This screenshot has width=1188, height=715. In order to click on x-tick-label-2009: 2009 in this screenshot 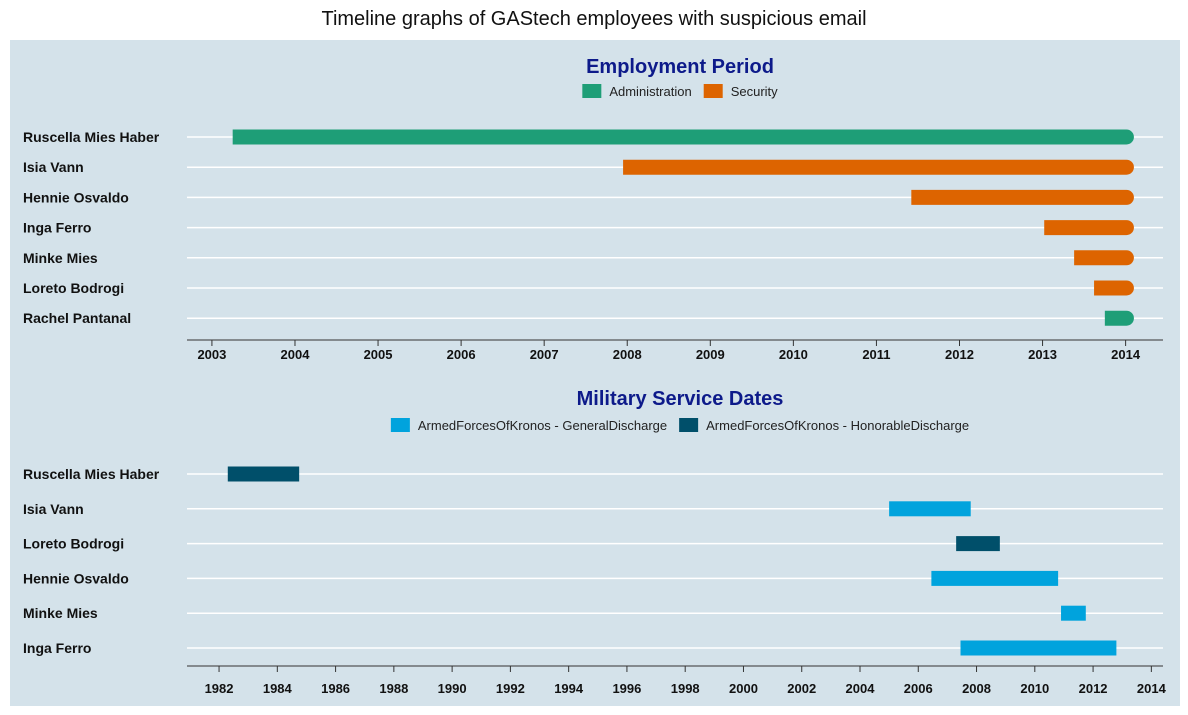, I will do `click(710, 354)`.